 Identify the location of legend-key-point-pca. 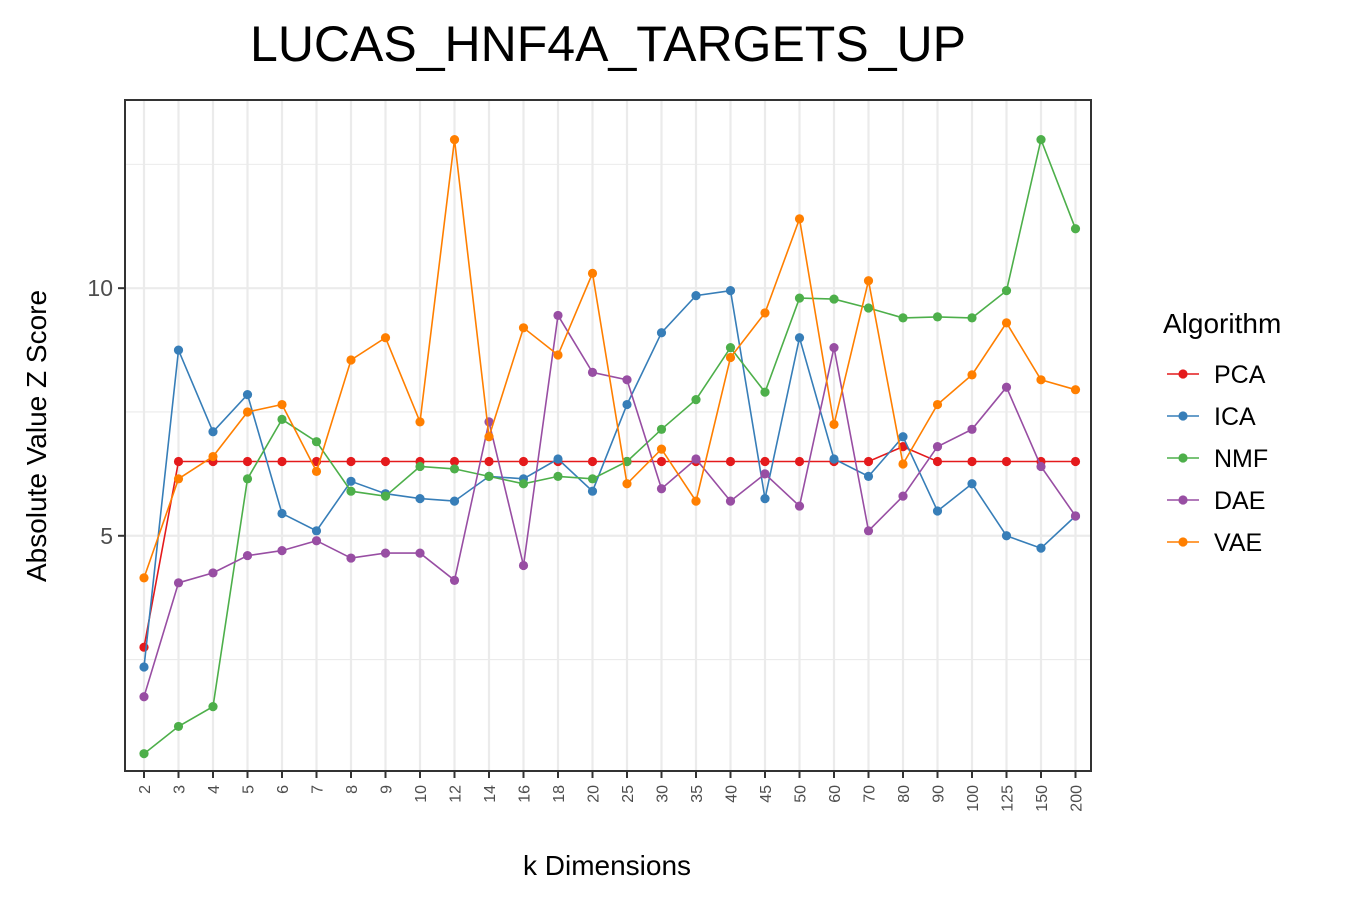
(1183, 374).